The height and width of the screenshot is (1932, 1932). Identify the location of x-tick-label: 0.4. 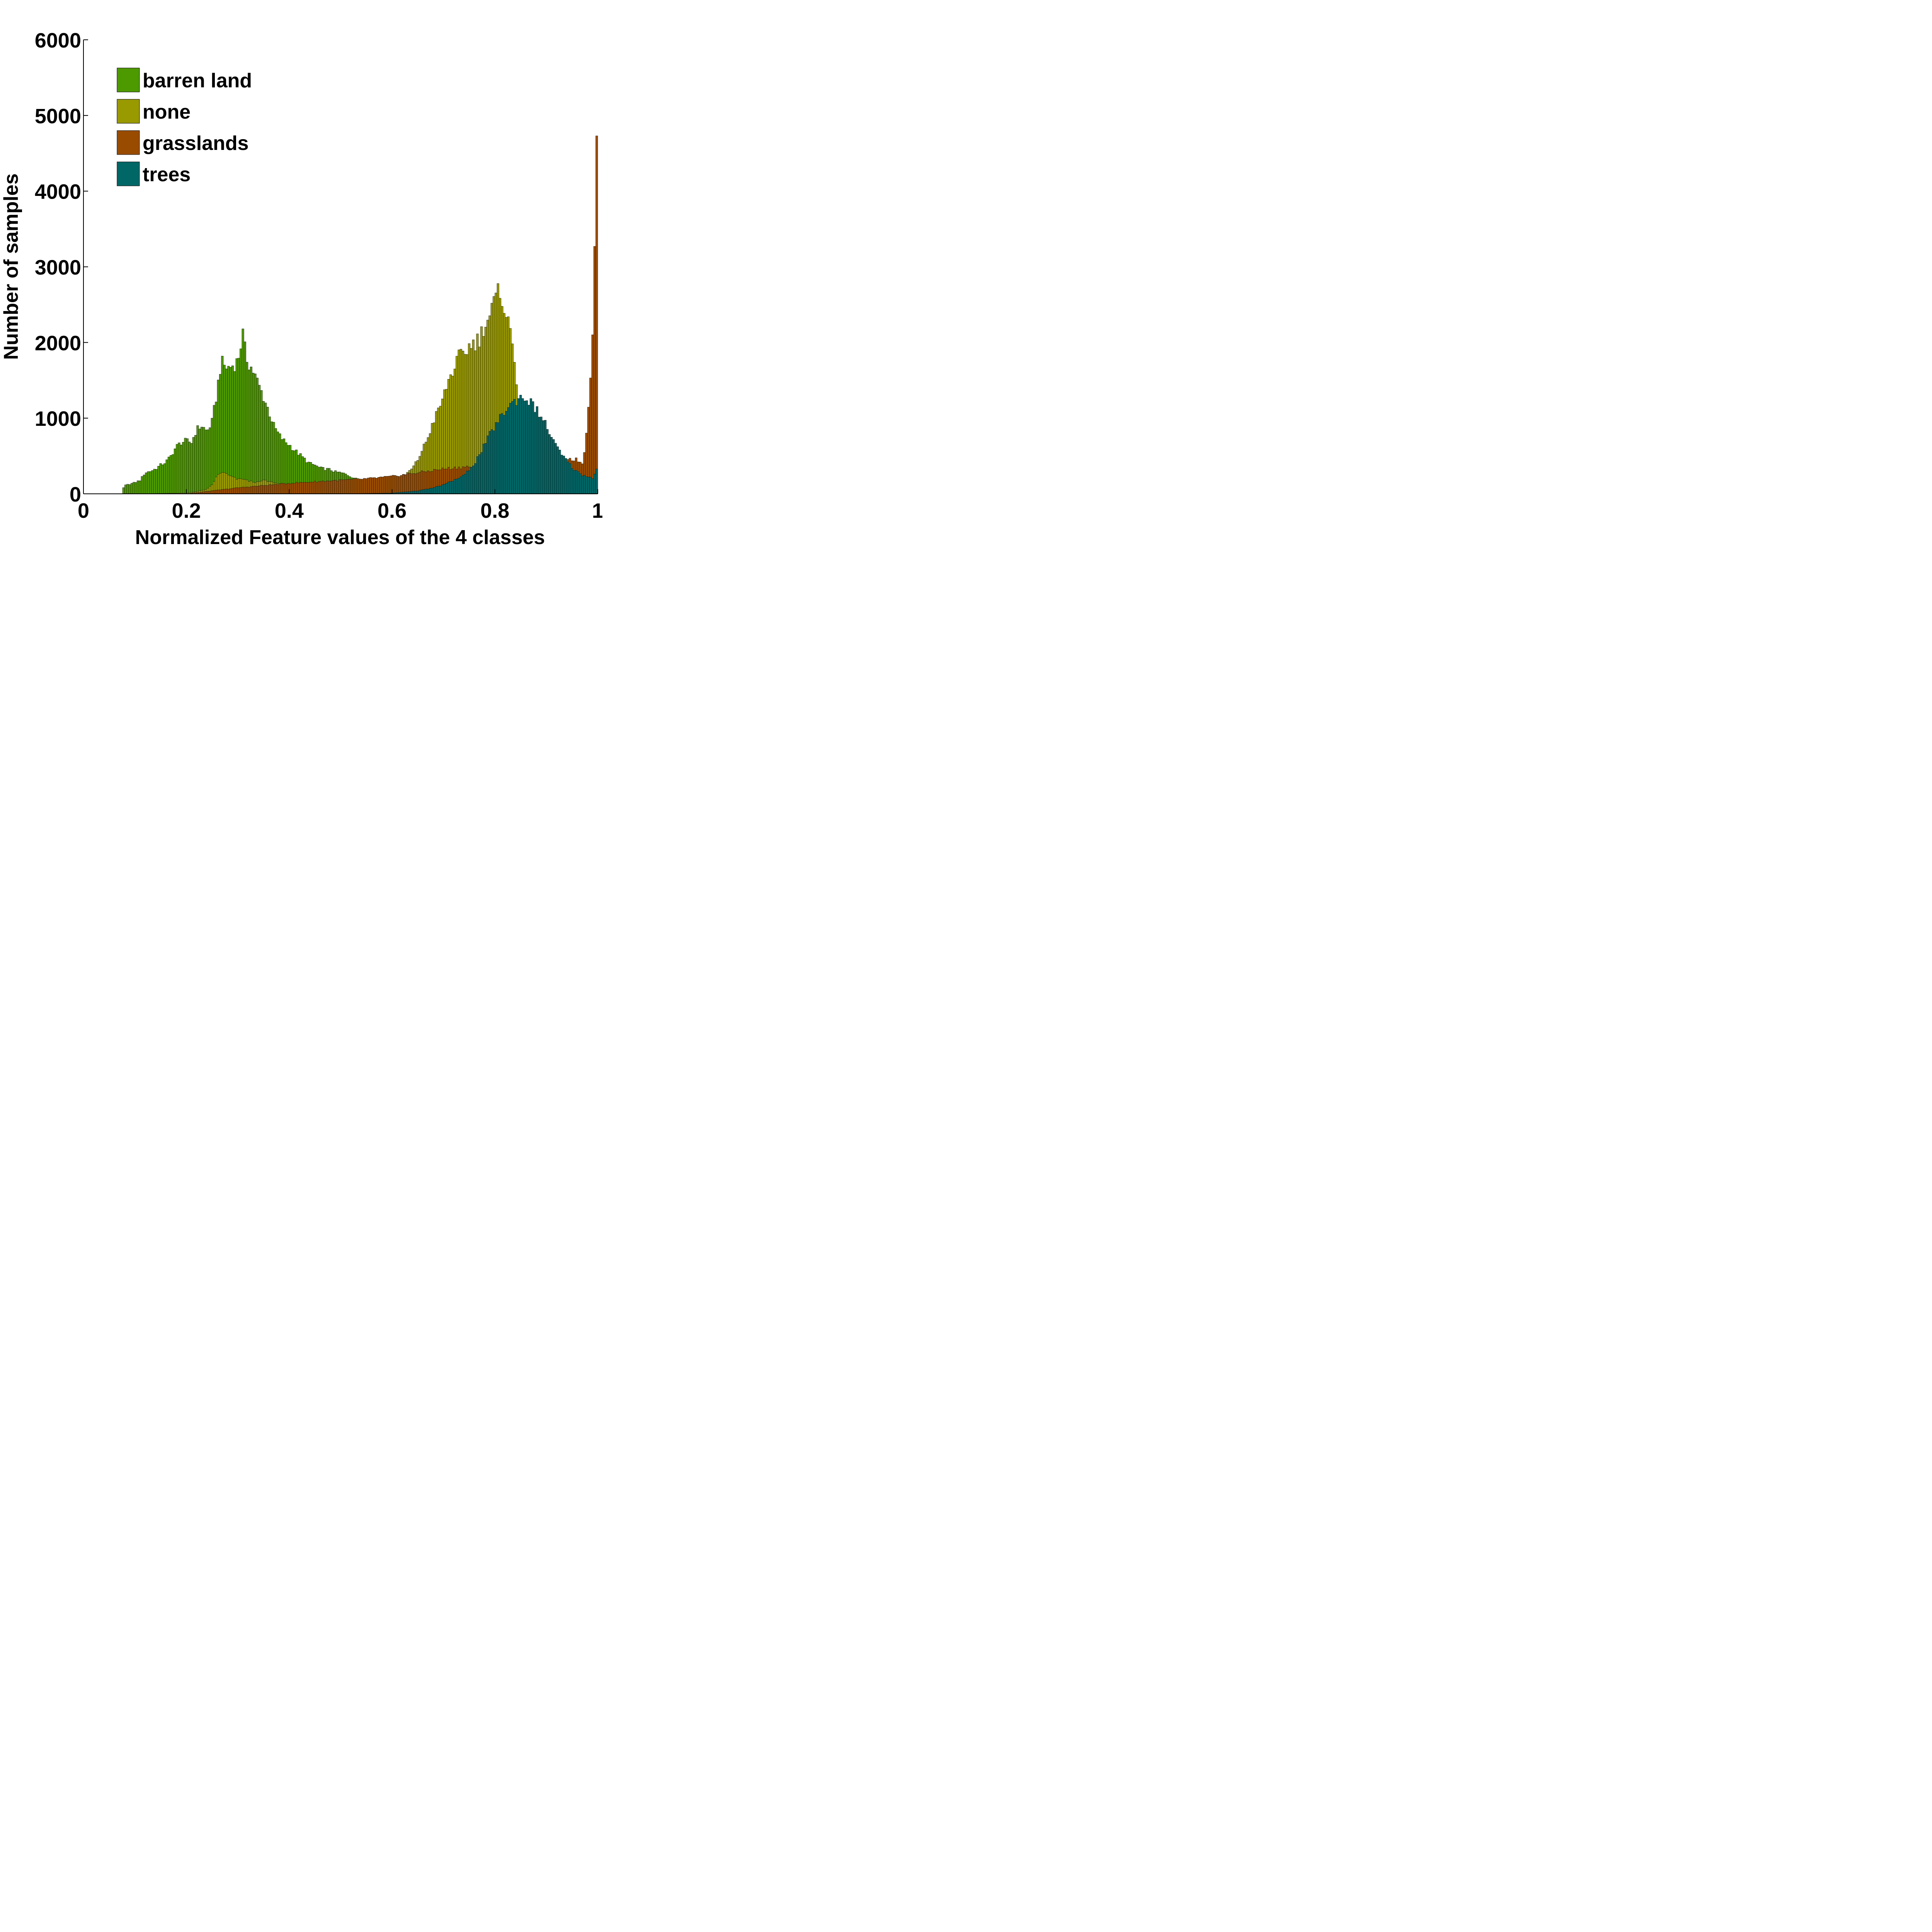
(289, 510).